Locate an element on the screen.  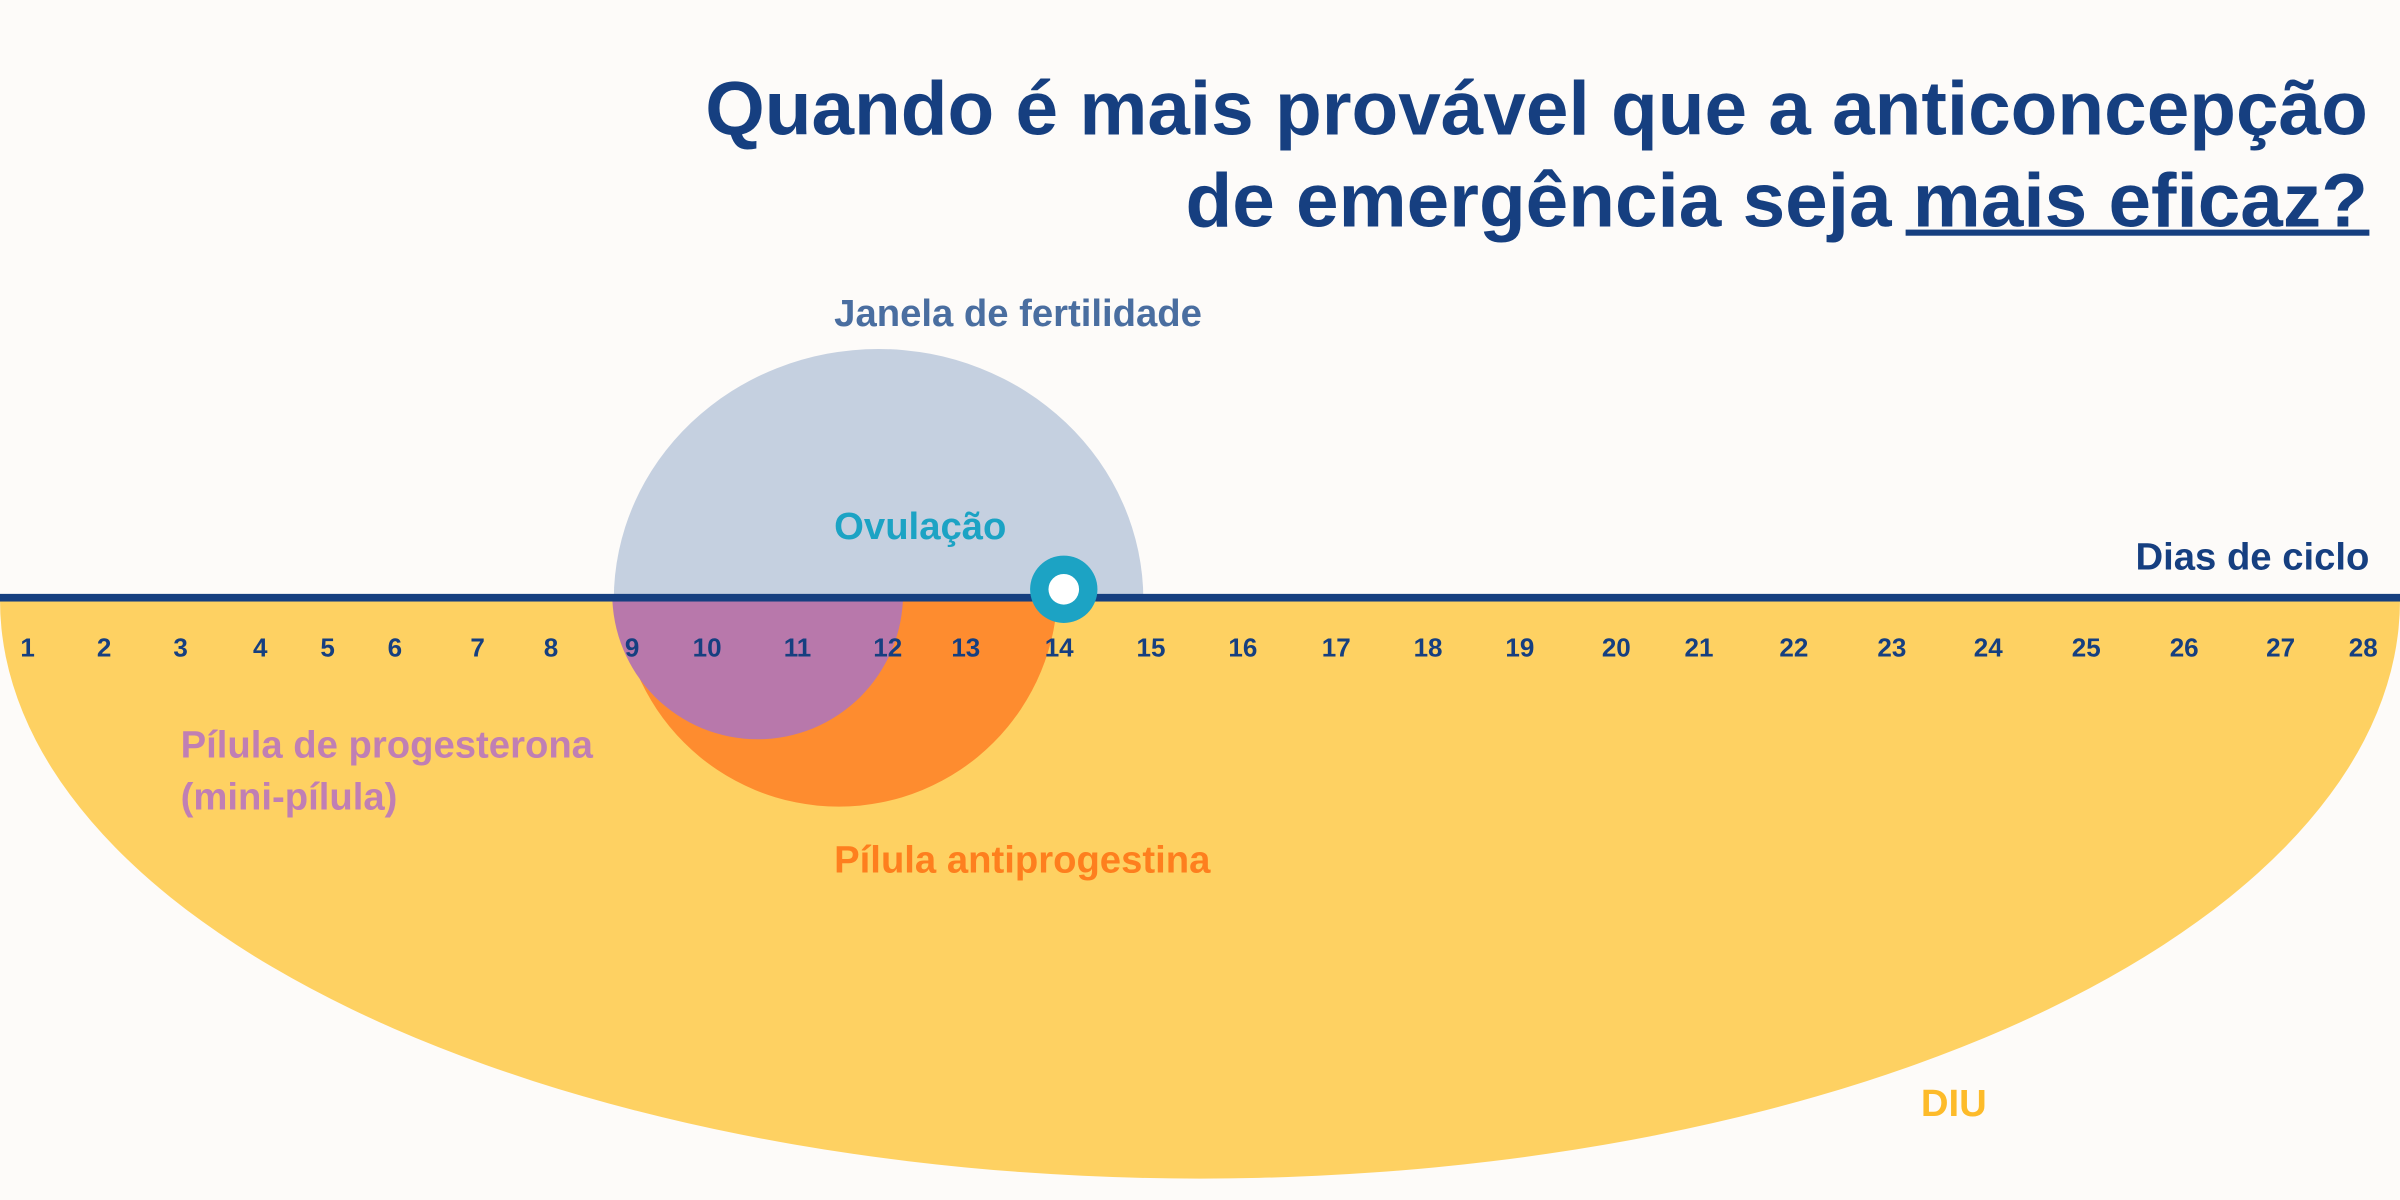
day-label-14: 14 is located at coordinates (1059, 648).